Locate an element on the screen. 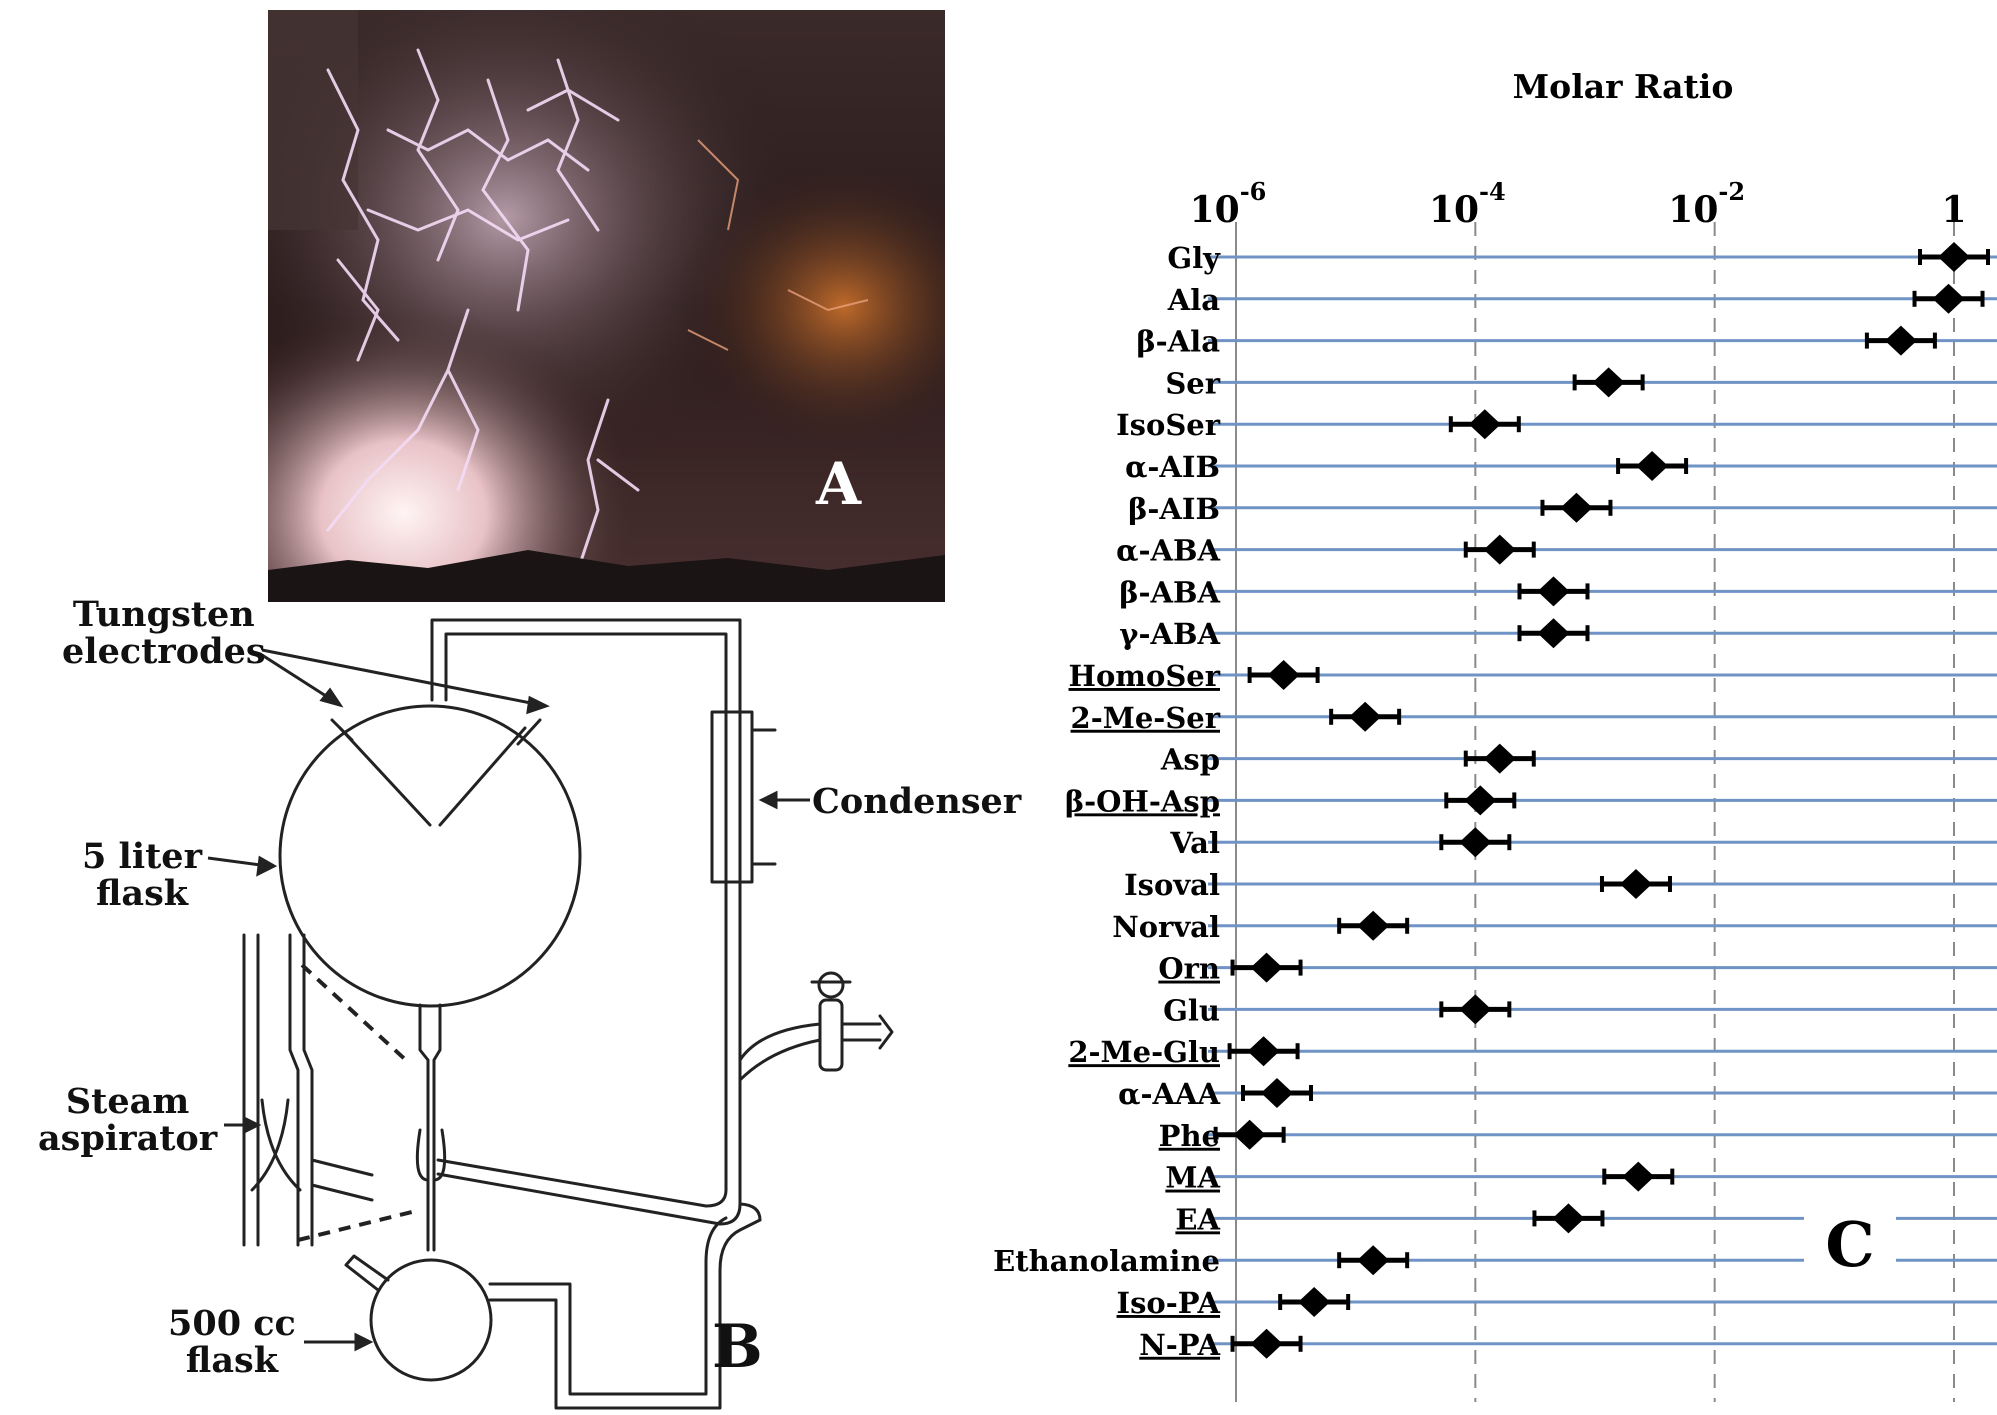 The height and width of the screenshot is (1415, 1997). condenser-label: Condenser is located at coordinates (917, 801).